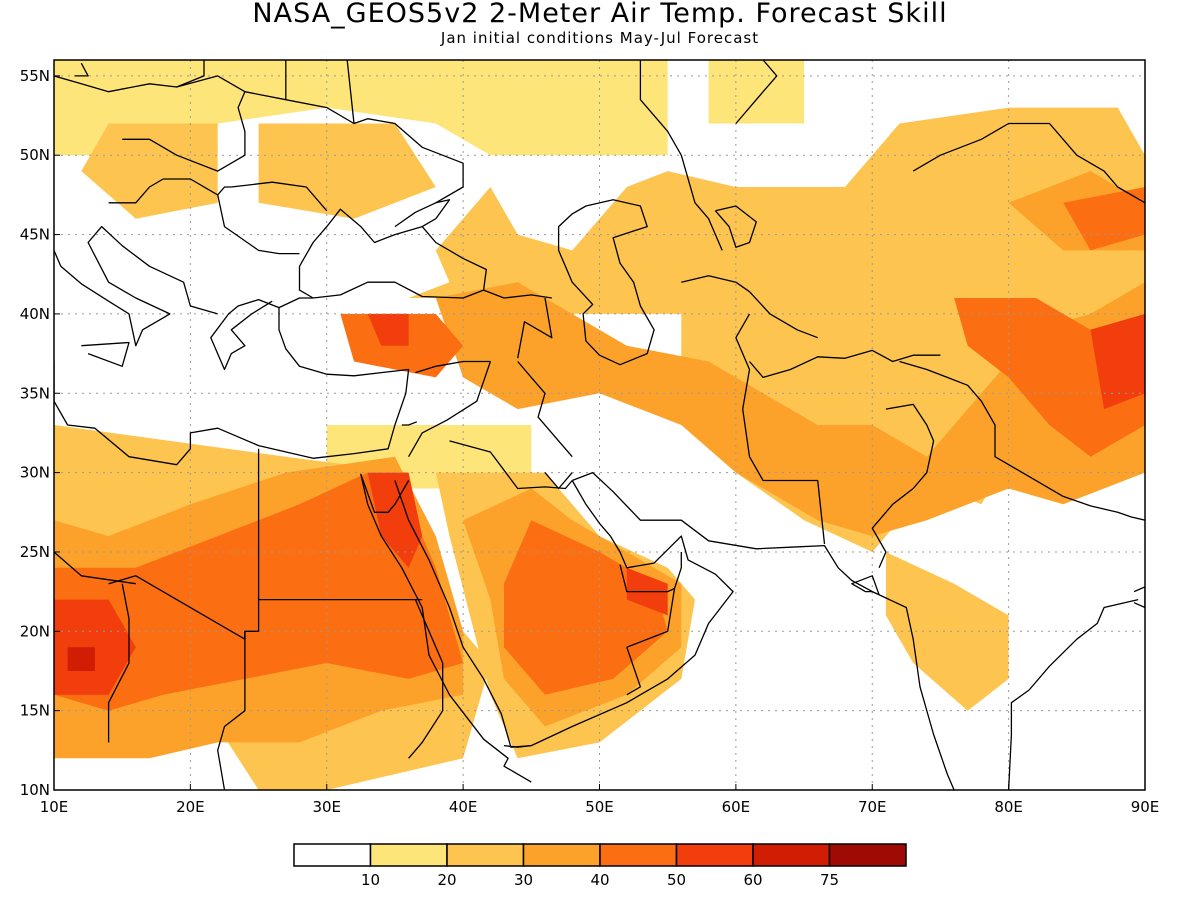 The width and height of the screenshot is (1200, 900). I want to click on colorbar-label: 20, so click(446, 880).